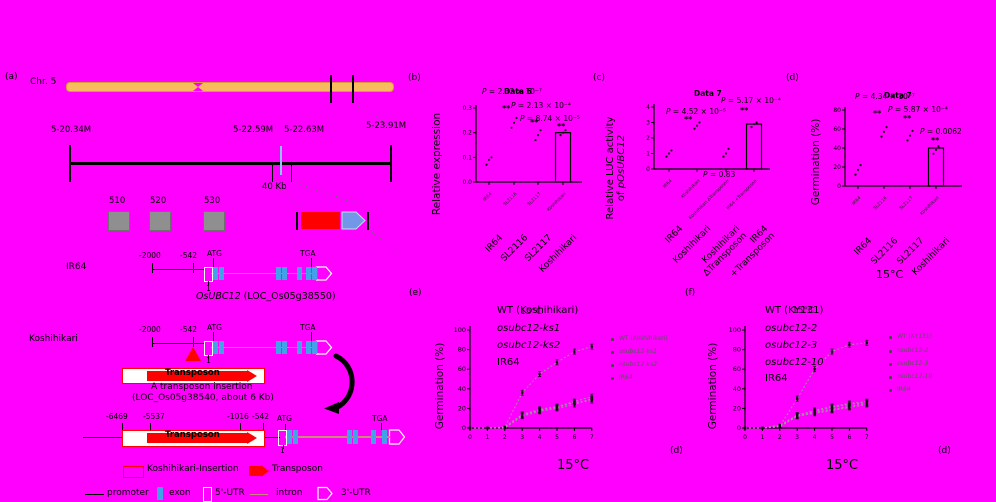 This screenshot has width=996, height=502. I want to click on centromere-notch, so click(198, 85).